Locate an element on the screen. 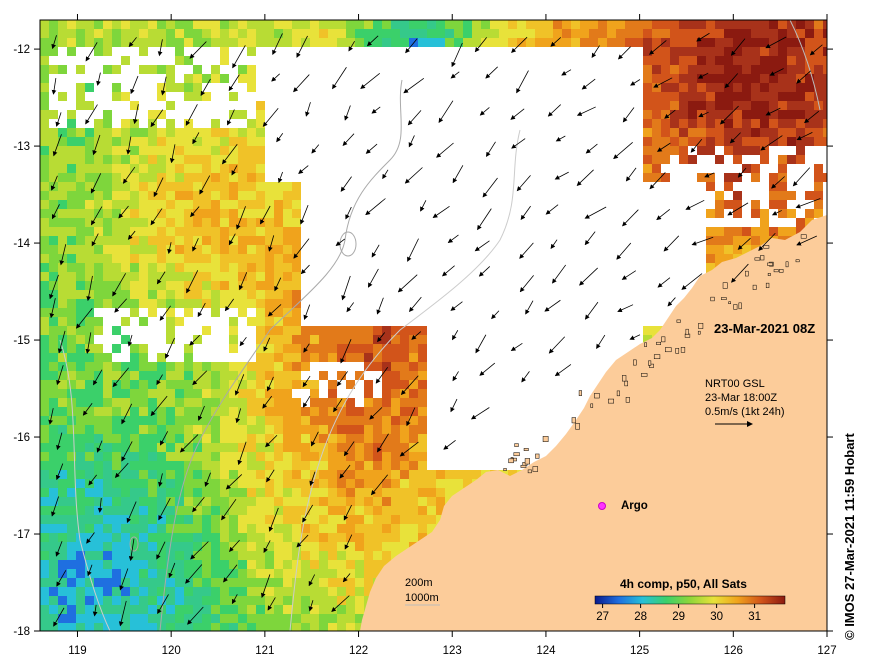 This screenshot has height=666, width=871. colorbar-tick-label: 30 is located at coordinates (716, 617).